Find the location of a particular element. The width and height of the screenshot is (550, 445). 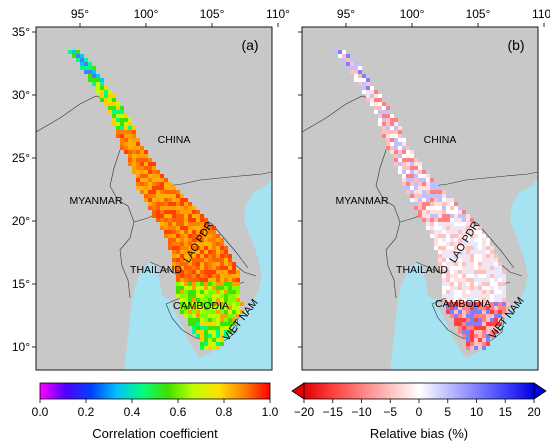

panel-label-b: (b) is located at coordinates (515, 45).